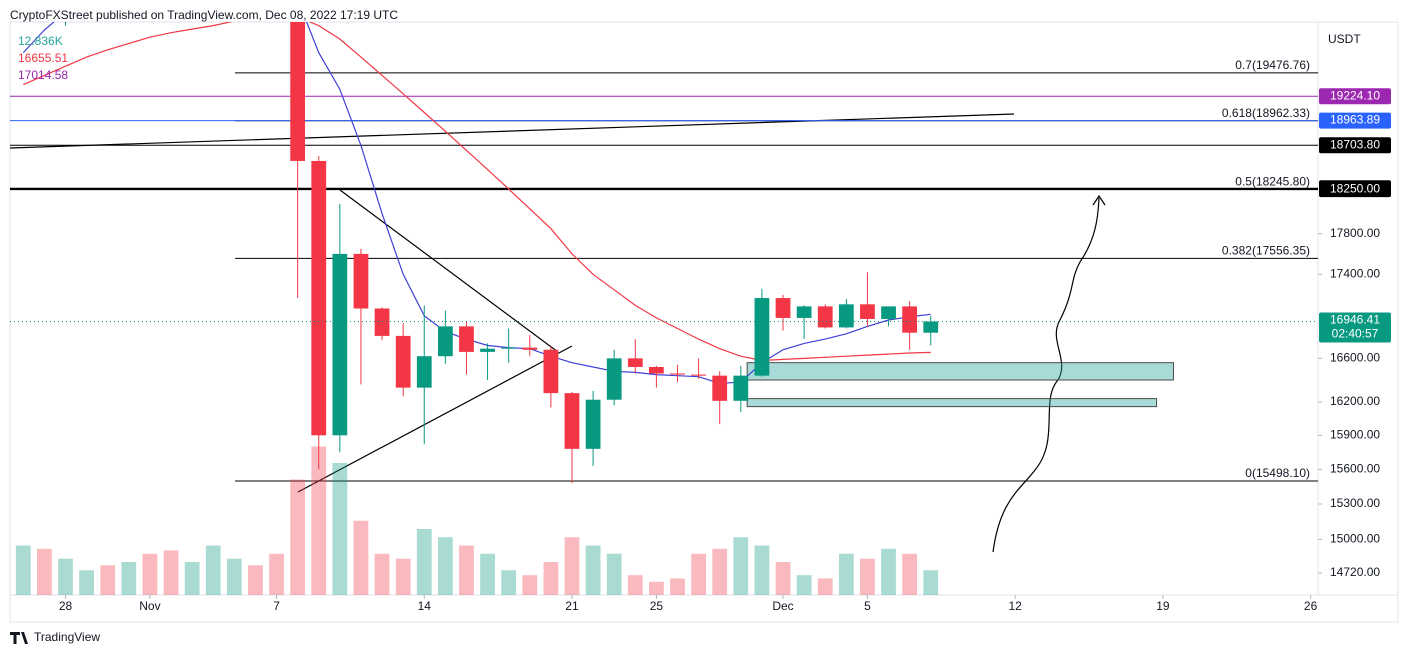  What do you see at coordinates (66, 606) in the screenshot?
I see `x-tick-label: 28` at bounding box center [66, 606].